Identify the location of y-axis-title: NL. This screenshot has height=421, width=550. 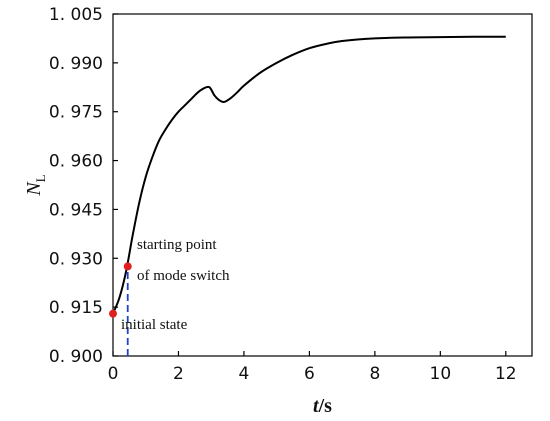
(35, 185).